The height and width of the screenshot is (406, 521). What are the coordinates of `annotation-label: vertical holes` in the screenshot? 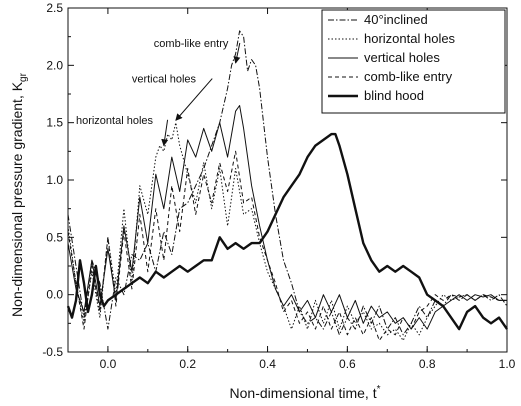 It's located at (164, 80).